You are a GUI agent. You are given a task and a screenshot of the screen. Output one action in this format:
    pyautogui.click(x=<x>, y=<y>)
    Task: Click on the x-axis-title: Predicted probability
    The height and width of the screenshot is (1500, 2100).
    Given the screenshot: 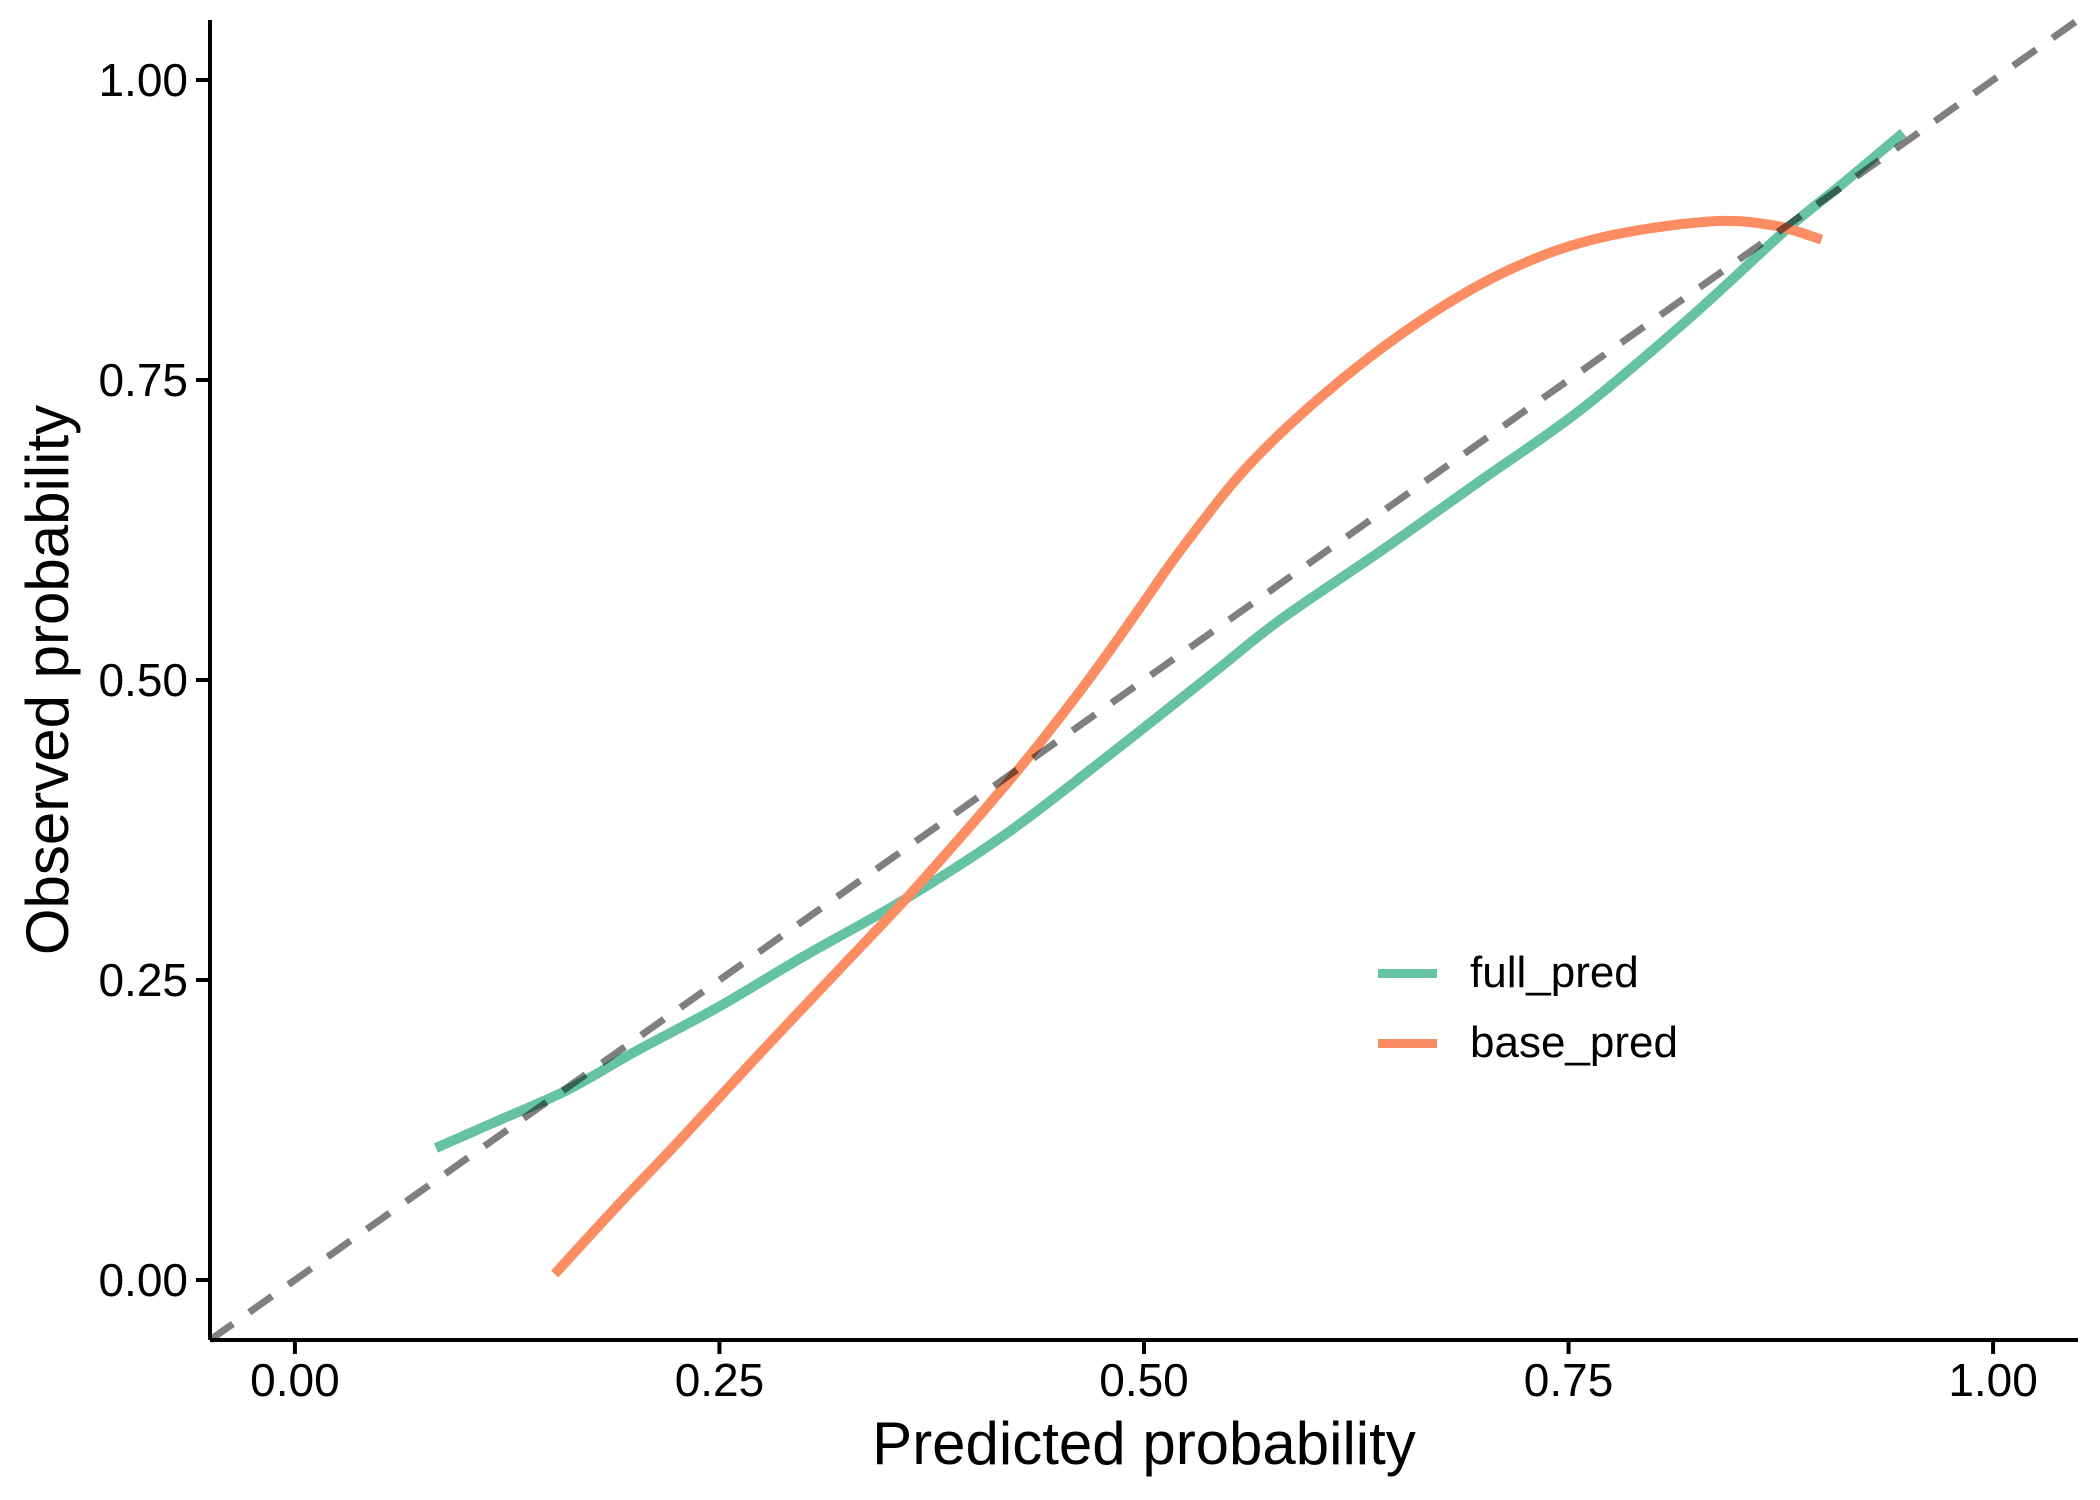 What is the action you would take?
    pyautogui.click(x=1144, y=1443)
    